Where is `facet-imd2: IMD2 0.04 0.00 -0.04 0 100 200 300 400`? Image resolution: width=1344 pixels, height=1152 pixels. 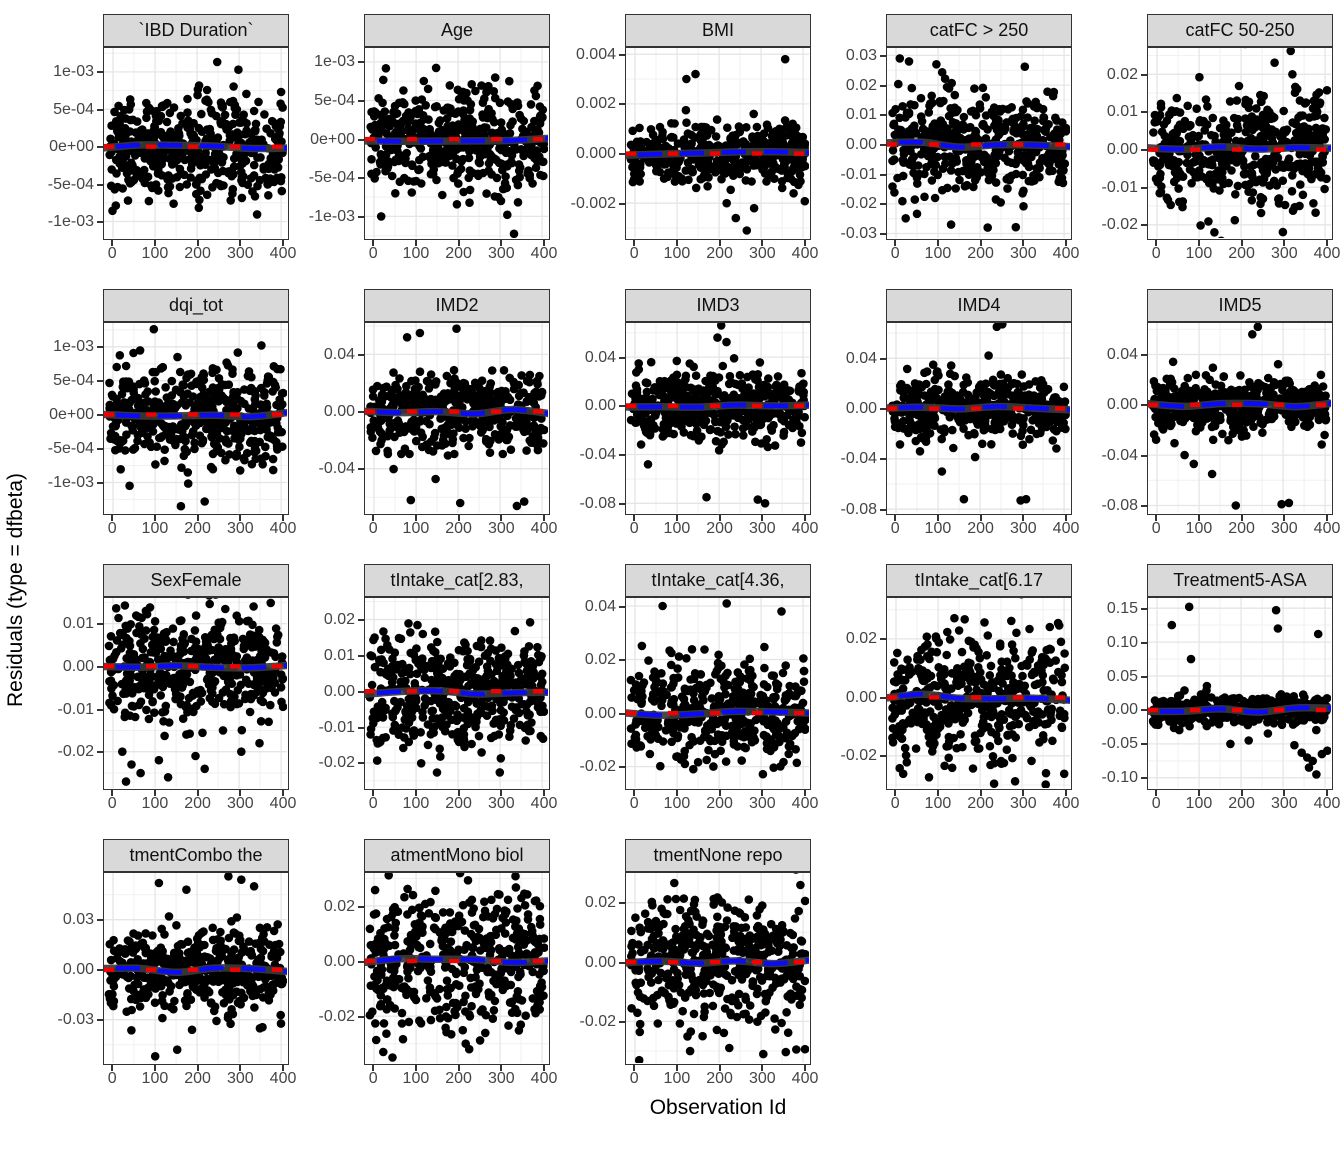 facet-imd2: IMD2 0.04 0.00 -0.04 0 100 200 300 400 is located at coordinates (429, 426).